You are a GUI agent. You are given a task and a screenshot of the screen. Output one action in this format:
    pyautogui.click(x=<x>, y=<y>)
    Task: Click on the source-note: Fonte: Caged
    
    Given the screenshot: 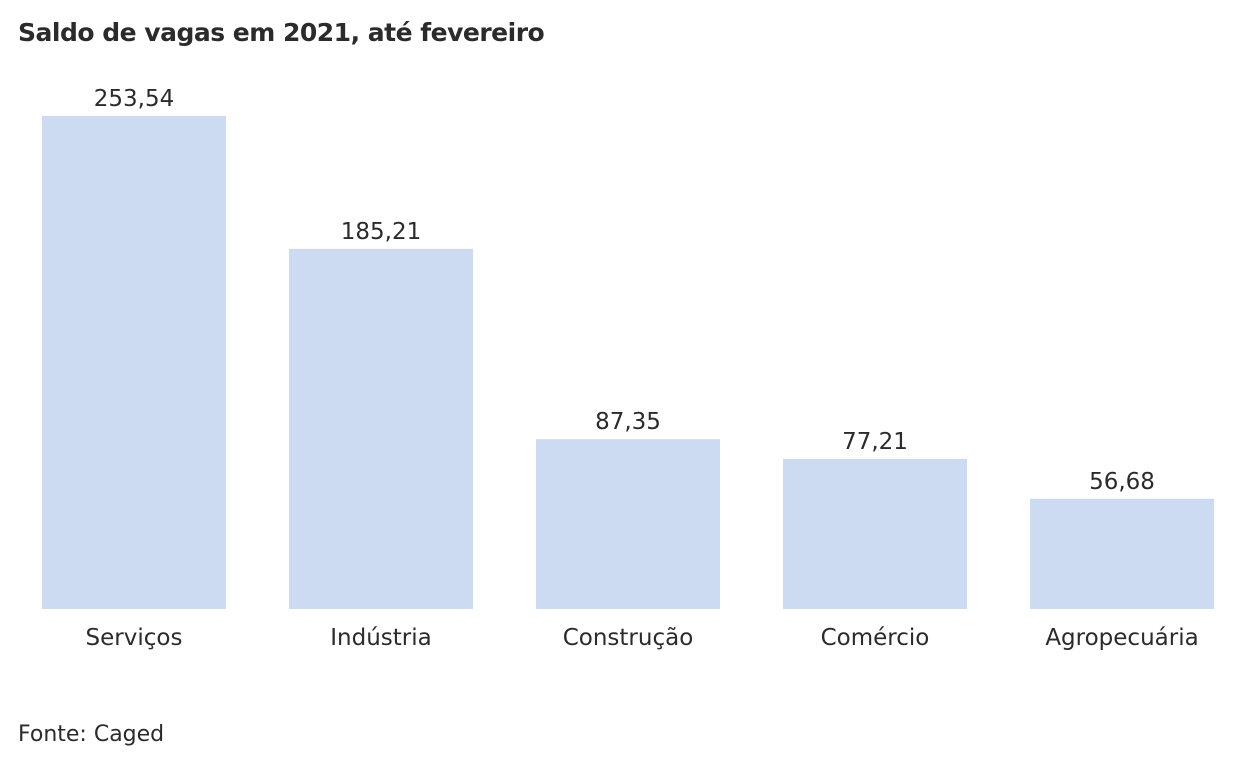 What is the action you would take?
    pyautogui.click(x=91, y=734)
    